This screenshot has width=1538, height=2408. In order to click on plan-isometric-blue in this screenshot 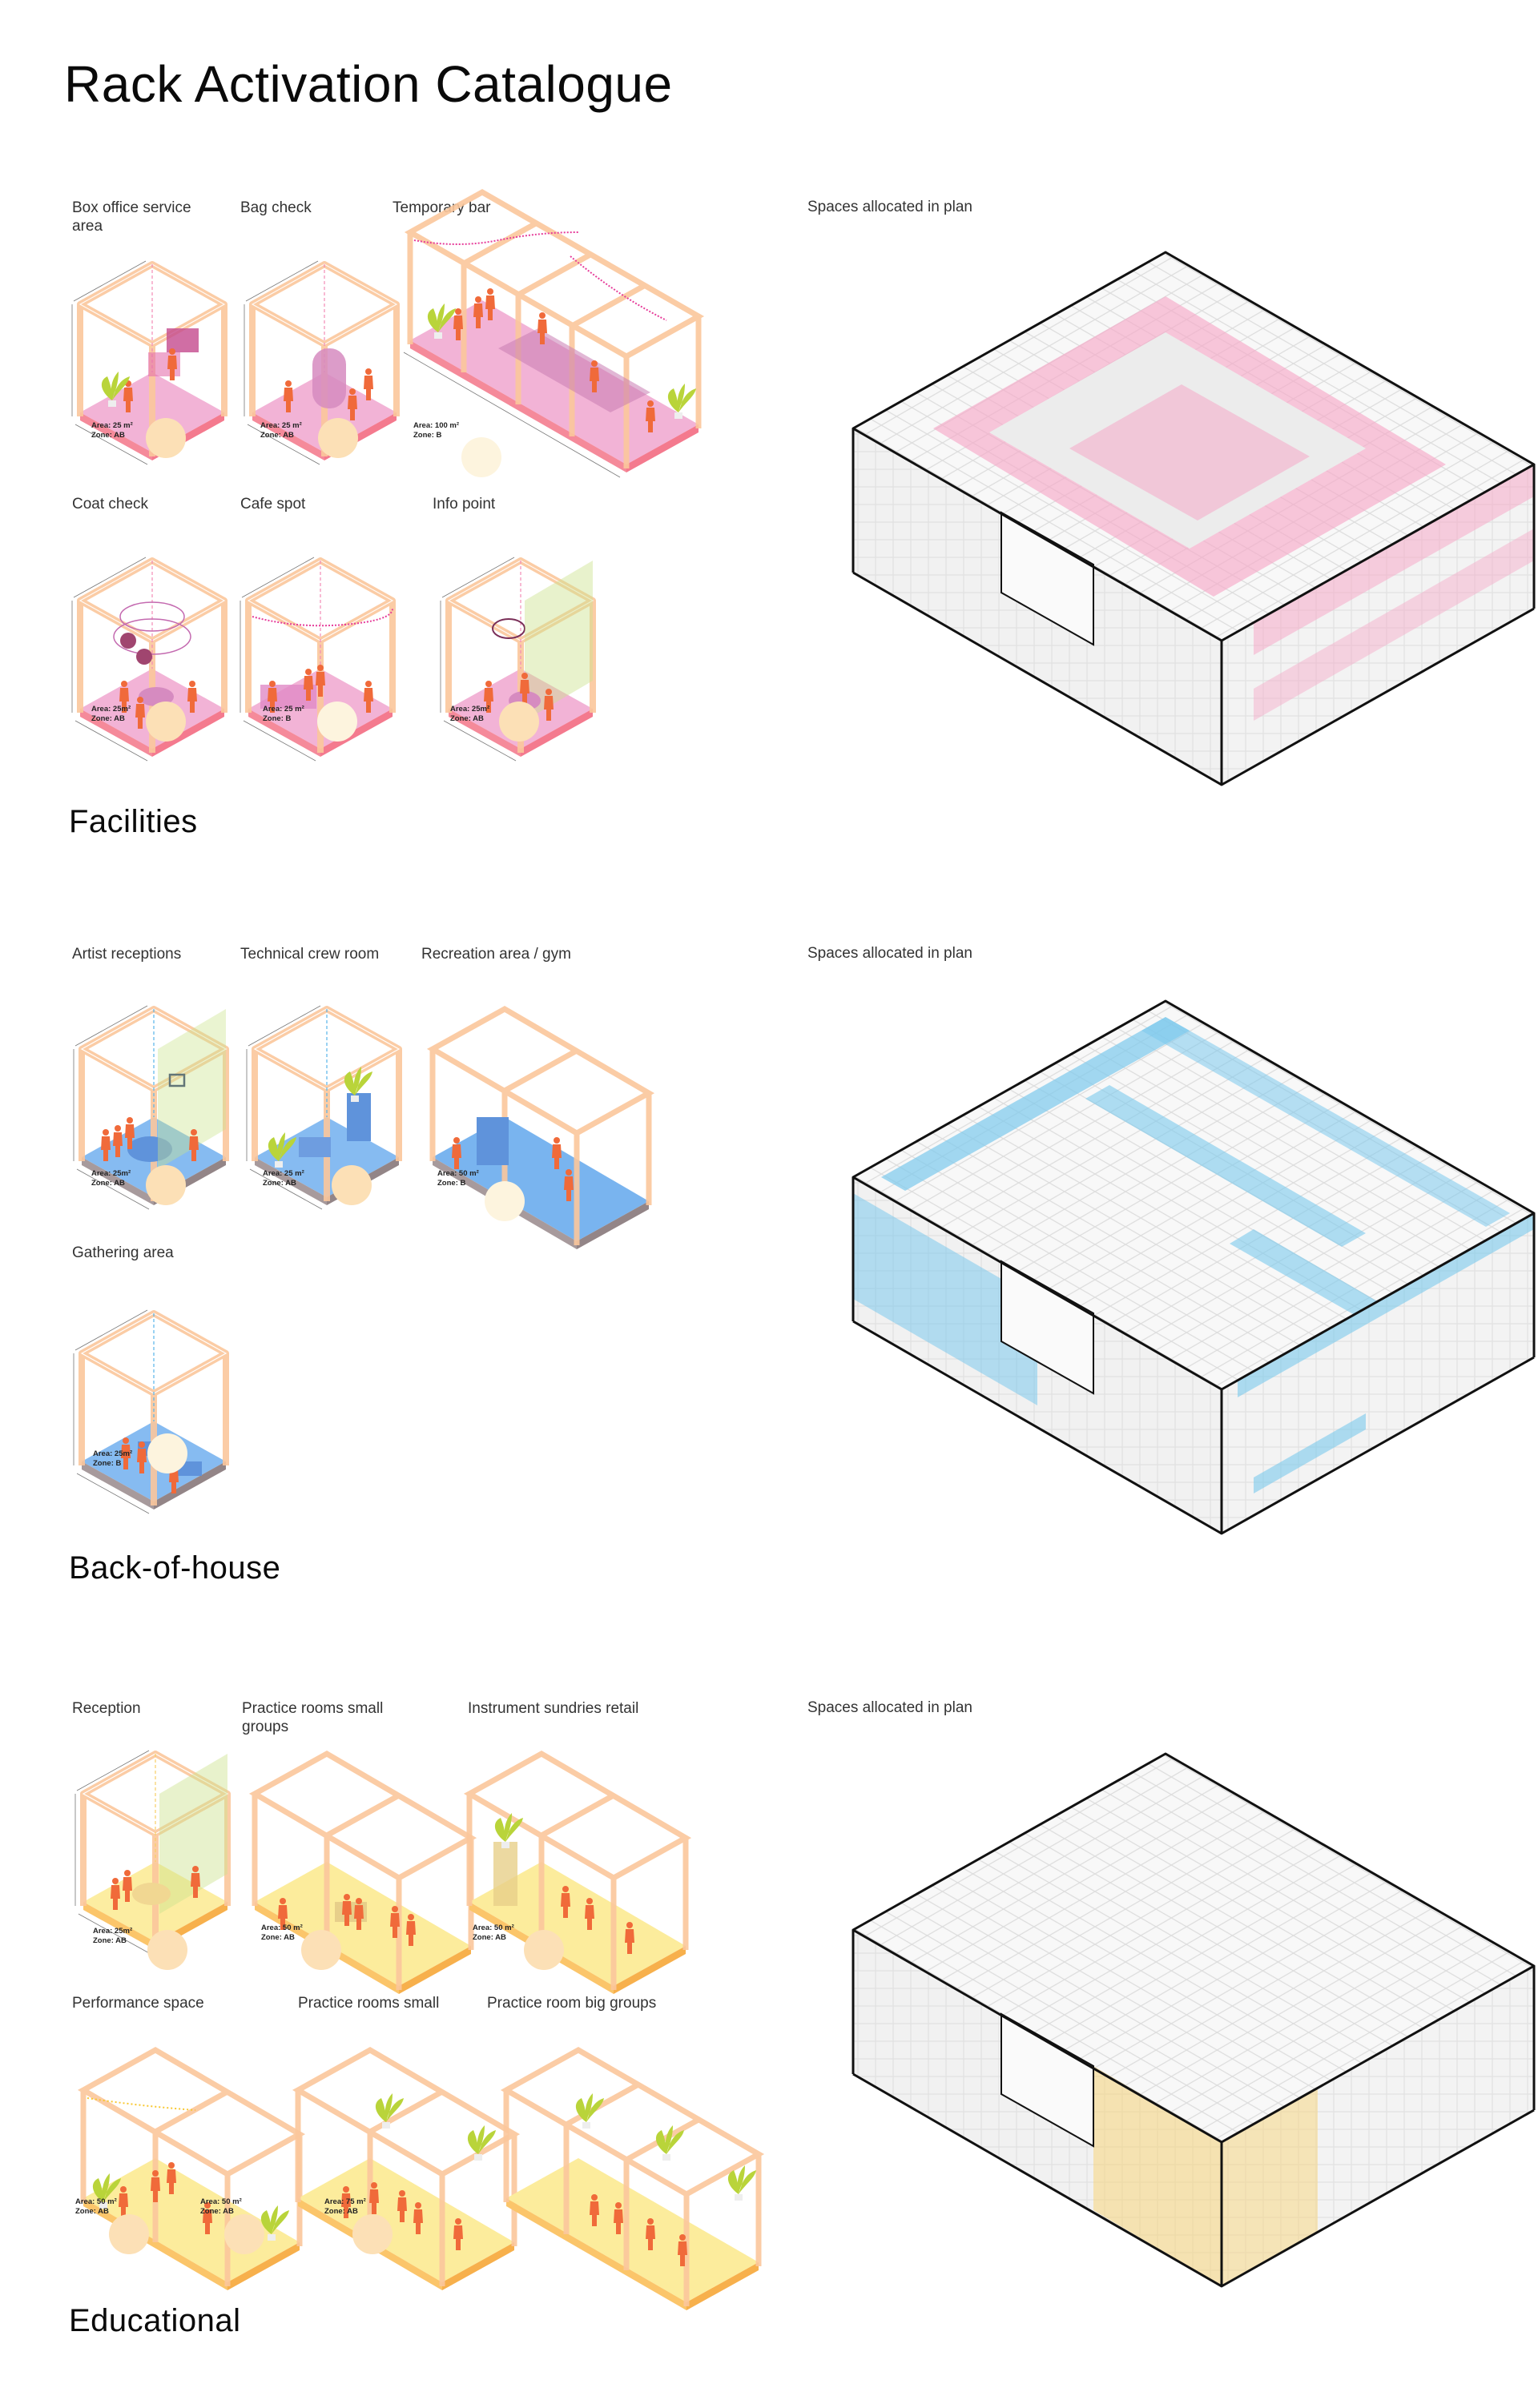, I will do `click(1194, 1267)`.